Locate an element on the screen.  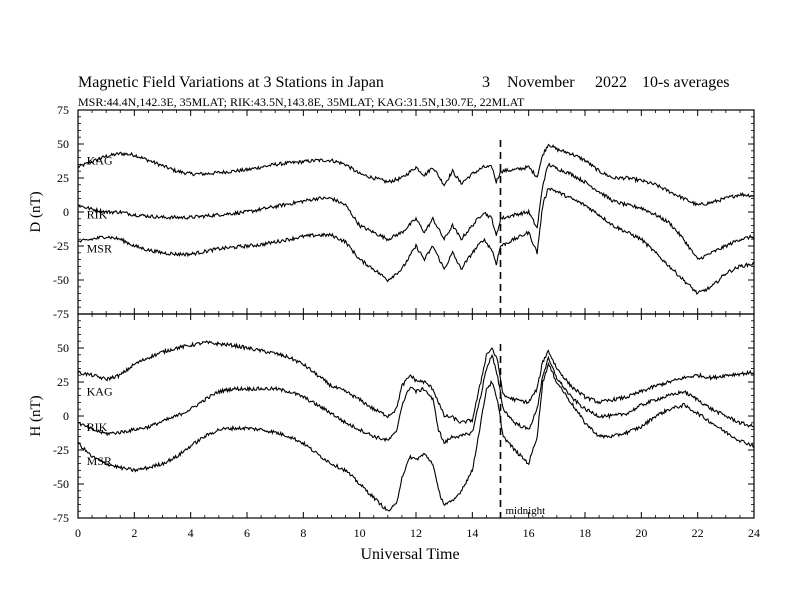
series-label-H-KAG: KAG is located at coordinates (100, 392).